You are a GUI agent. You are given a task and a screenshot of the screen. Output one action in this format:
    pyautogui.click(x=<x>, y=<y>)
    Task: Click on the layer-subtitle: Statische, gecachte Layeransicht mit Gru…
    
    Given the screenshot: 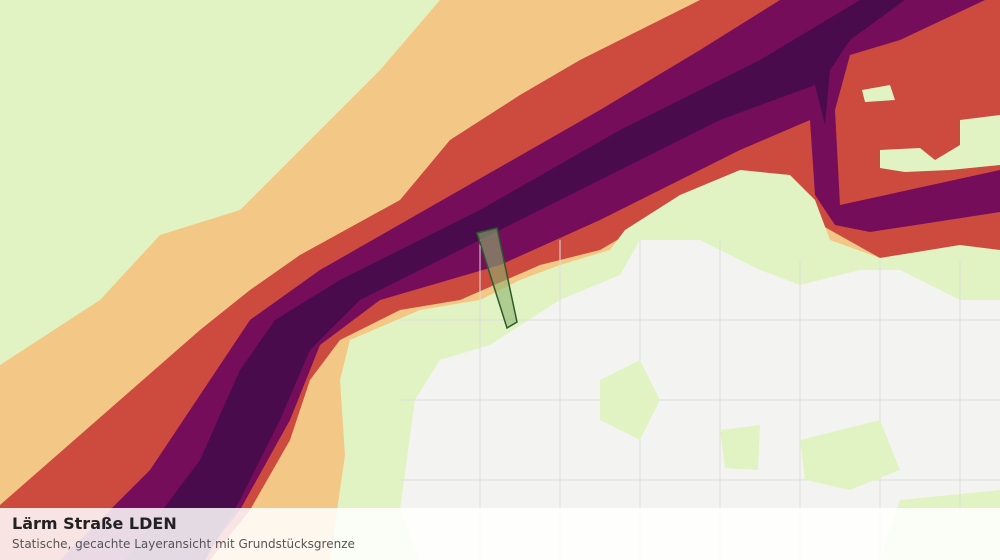 What is the action you would take?
    pyautogui.click(x=183, y=544)
    